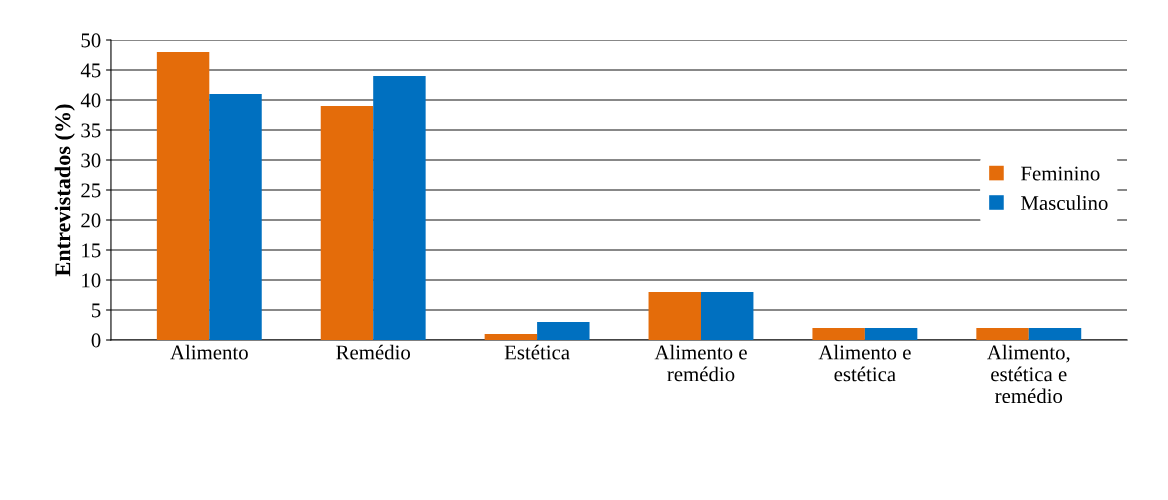 The height and width of the screenshot is (500, 1168). Describe the element at coordinates (64, 190) in the screenshot. I see `y-axis-title: Entrevistados (%)` at that location.